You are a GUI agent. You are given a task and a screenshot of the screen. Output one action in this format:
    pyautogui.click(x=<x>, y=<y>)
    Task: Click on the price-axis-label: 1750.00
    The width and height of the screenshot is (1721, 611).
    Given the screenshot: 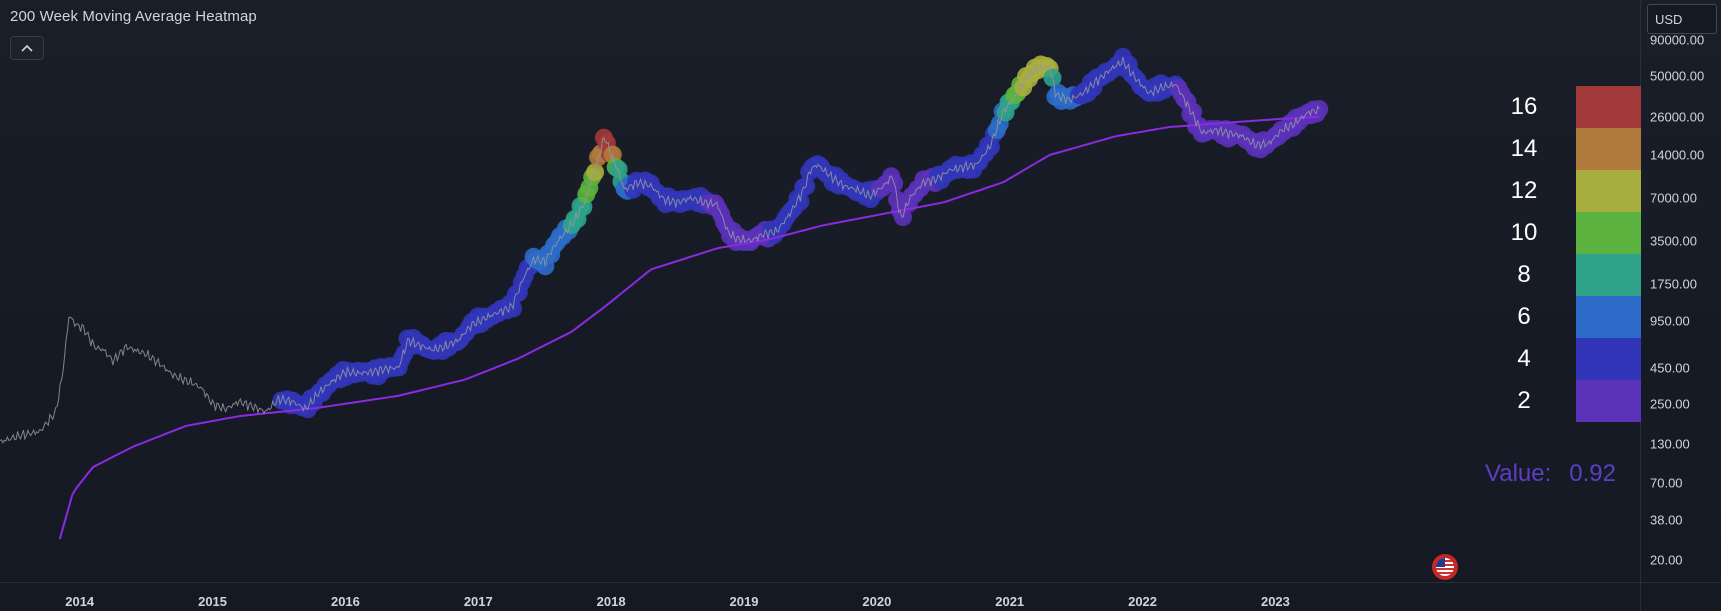 What is the action you would take?
    pyautogui.click(x=1673, y=284)
    